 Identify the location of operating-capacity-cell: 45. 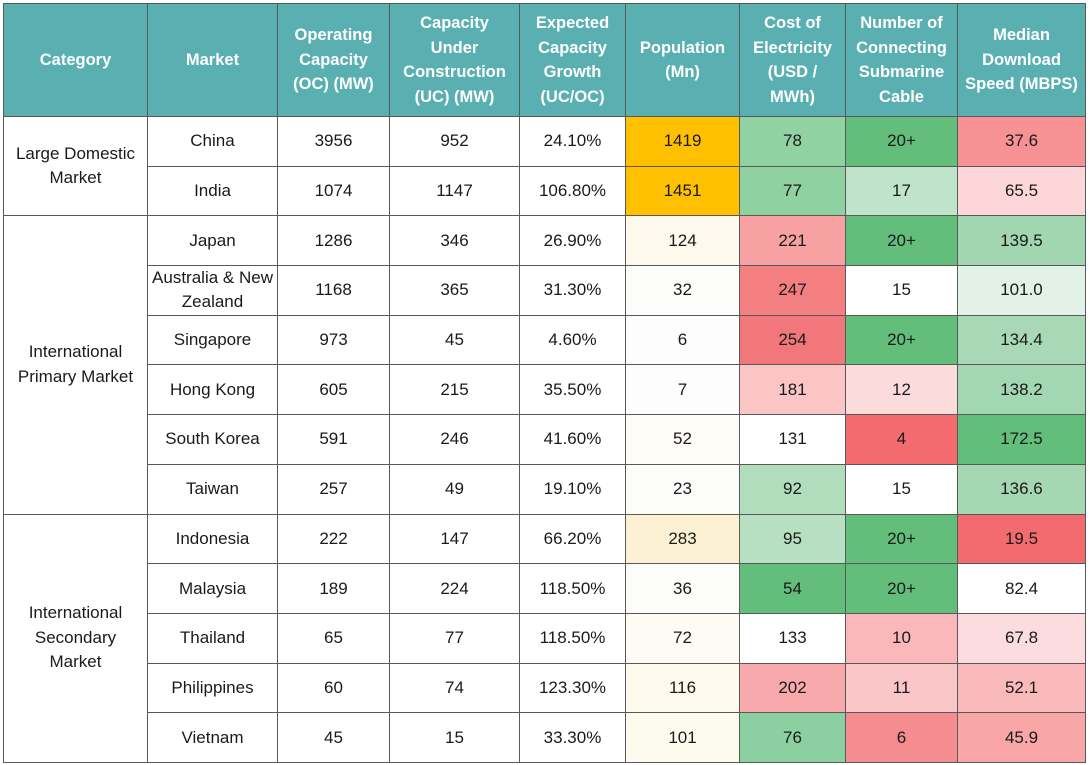
(333, 737).